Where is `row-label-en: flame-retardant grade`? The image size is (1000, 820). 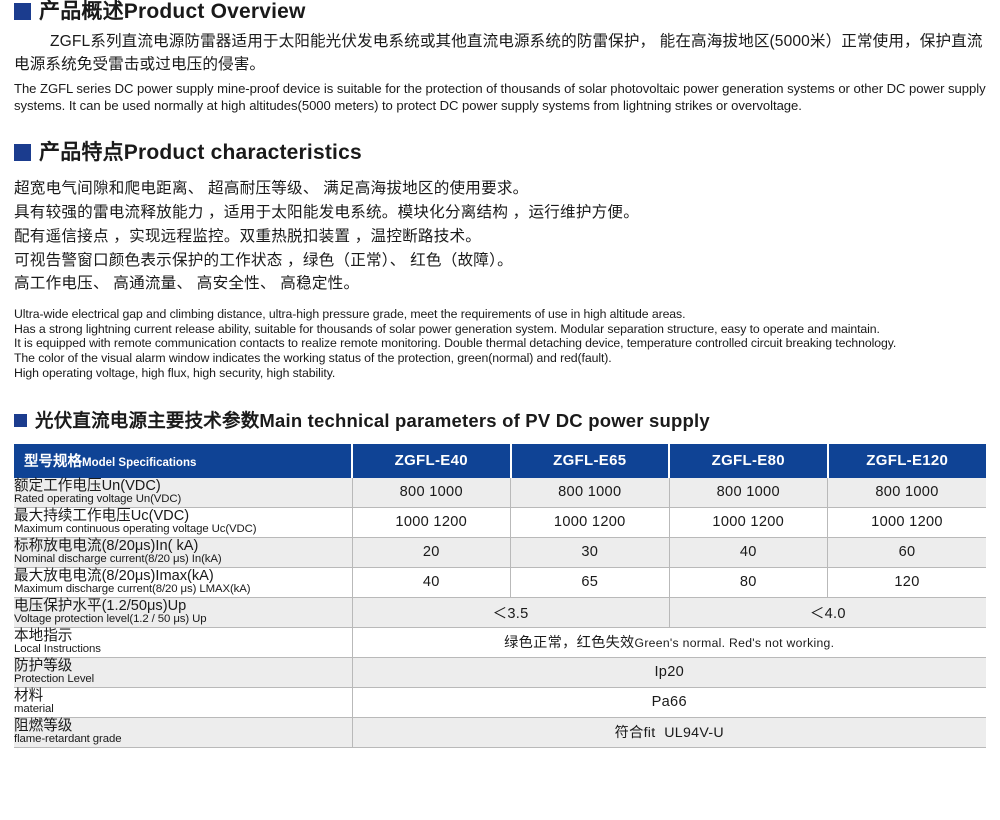
row-label-en: flame-retardant grade is located at coordinates (68, 739).